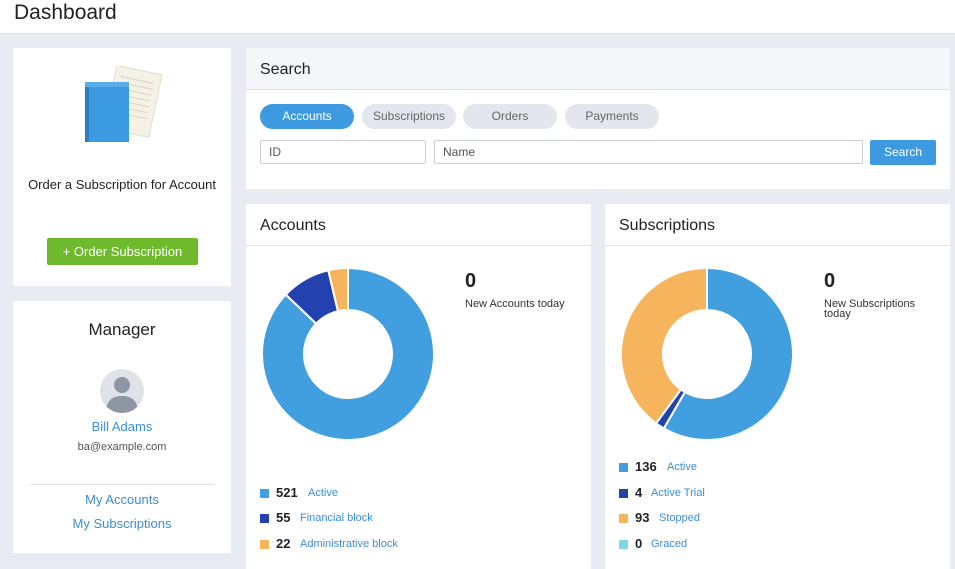  I want to click on legend-link-graced: Graced, so click(669, 544).